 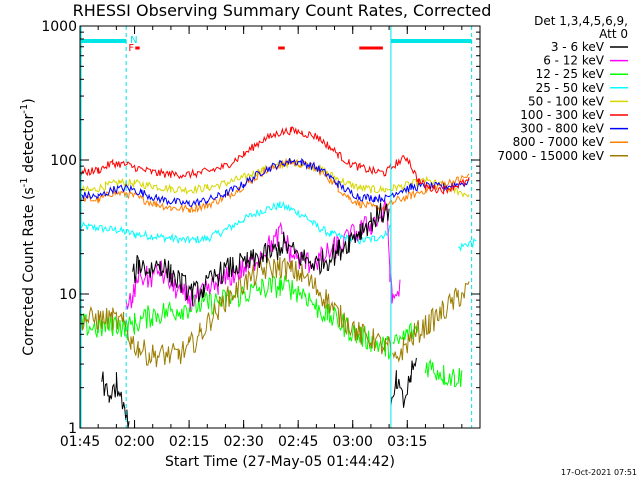 What do you see at coordinates (562, 115) in the screenshot?
I see `legend-label: 100 - 300 keV` at bounding box center [562, 115].